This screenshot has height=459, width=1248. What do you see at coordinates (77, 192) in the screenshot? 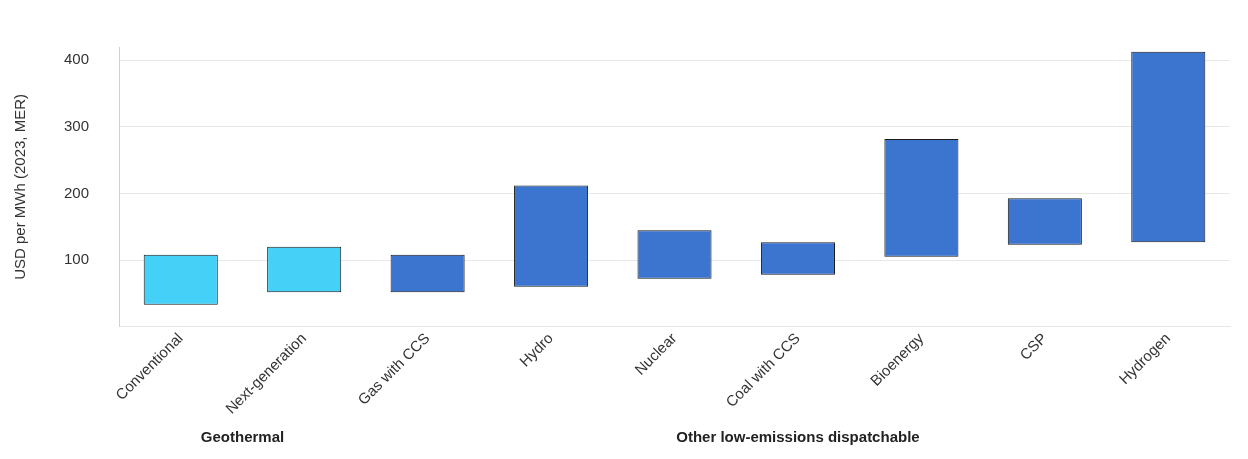
I see `y-tick-label: 200` at bounding box center [77, 192].